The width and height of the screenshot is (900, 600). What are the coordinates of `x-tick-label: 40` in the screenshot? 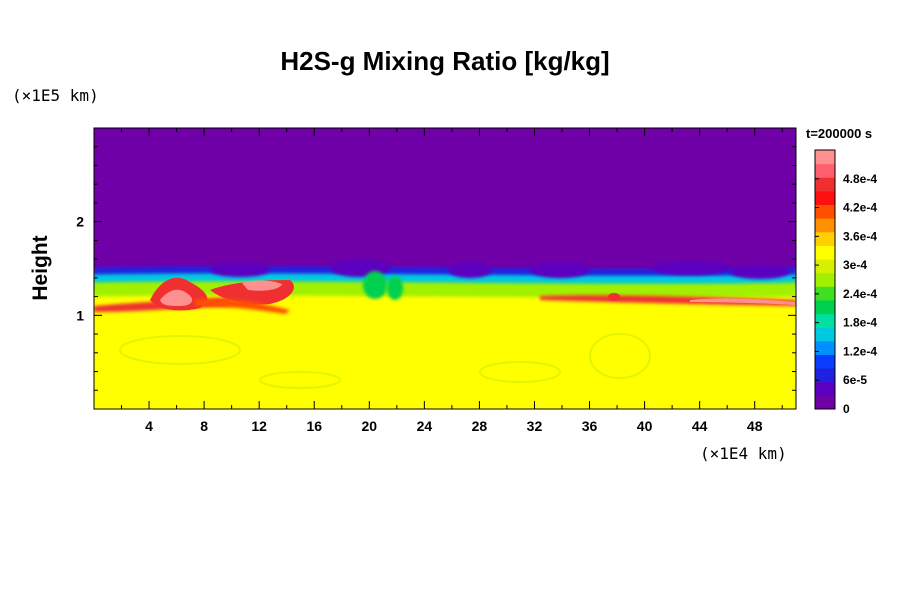 It's located at (645, 426).